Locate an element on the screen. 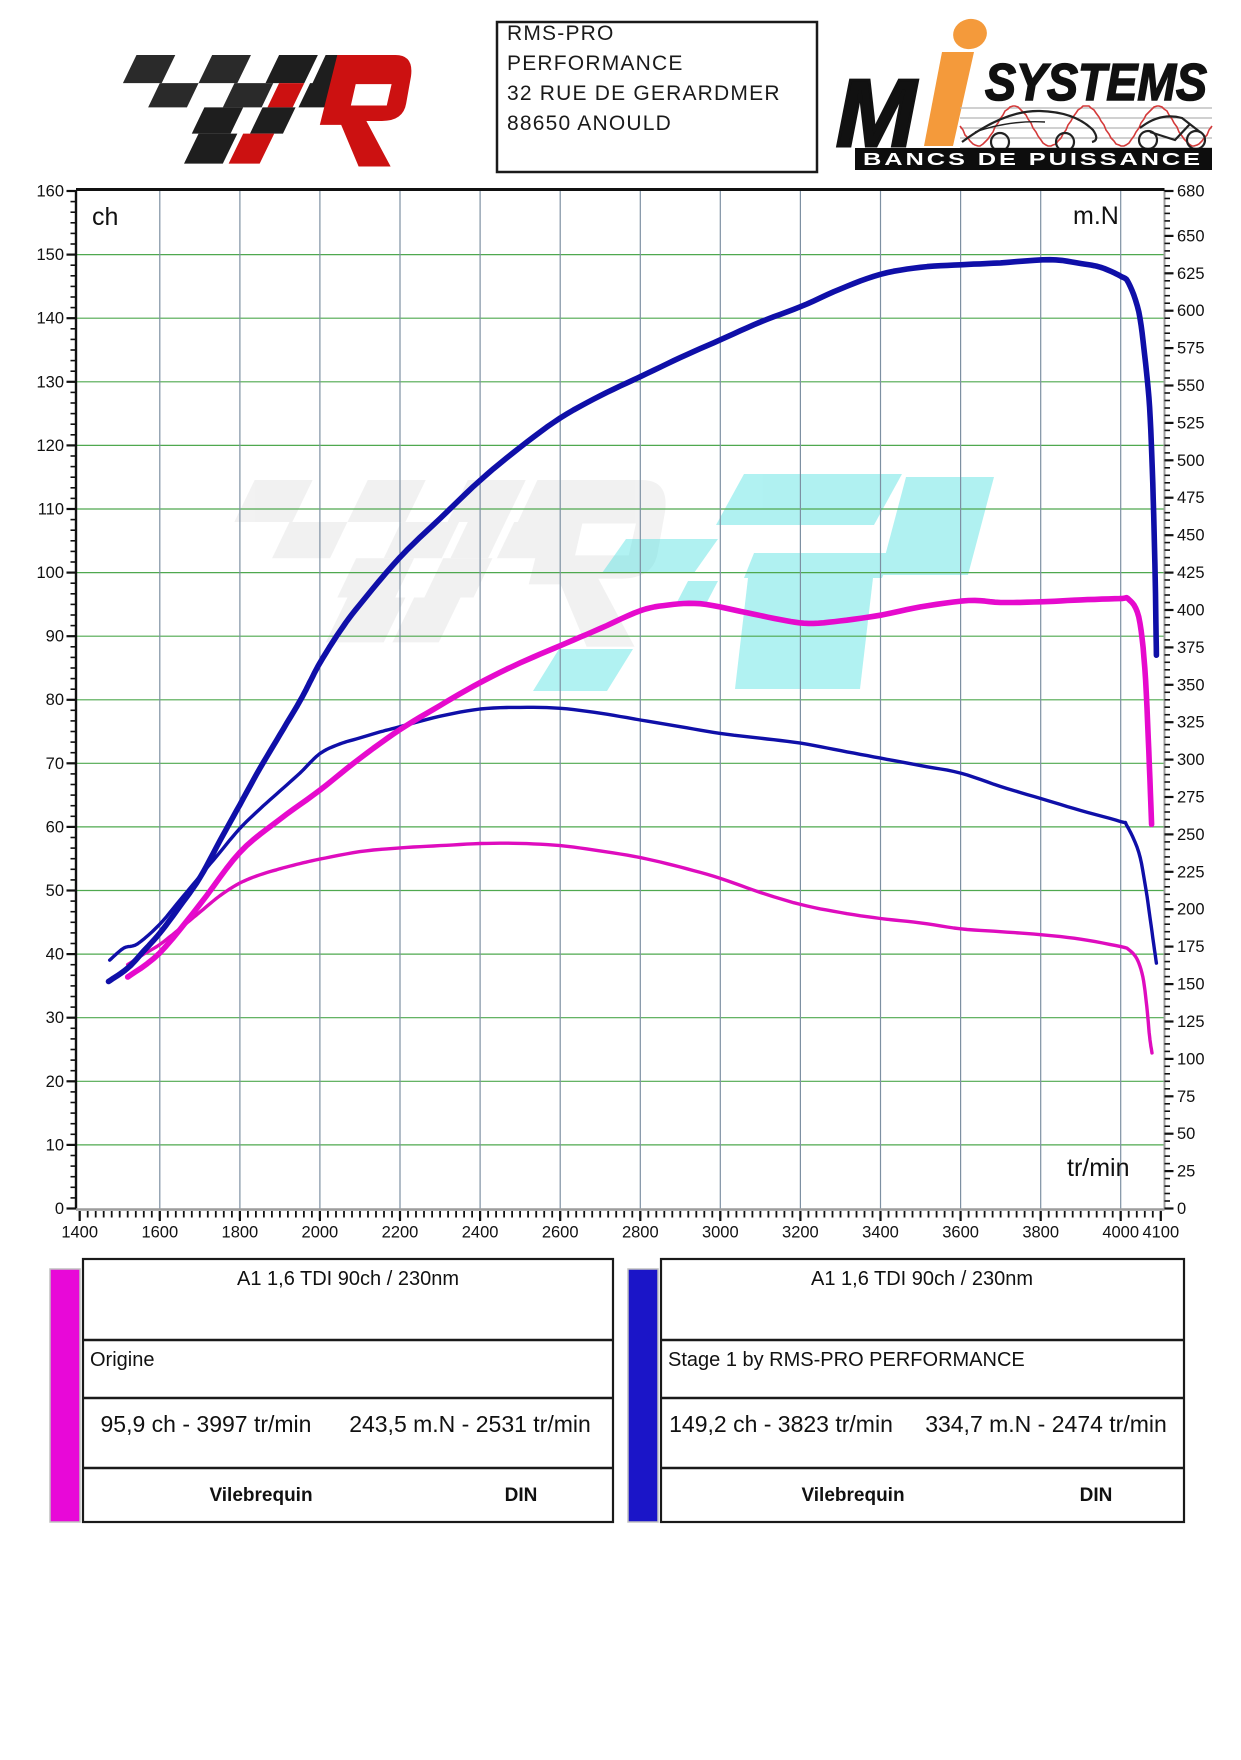 This screenshot has width=1241, height=1760. svg-text: 300 is located at coordinates (1191, 760).